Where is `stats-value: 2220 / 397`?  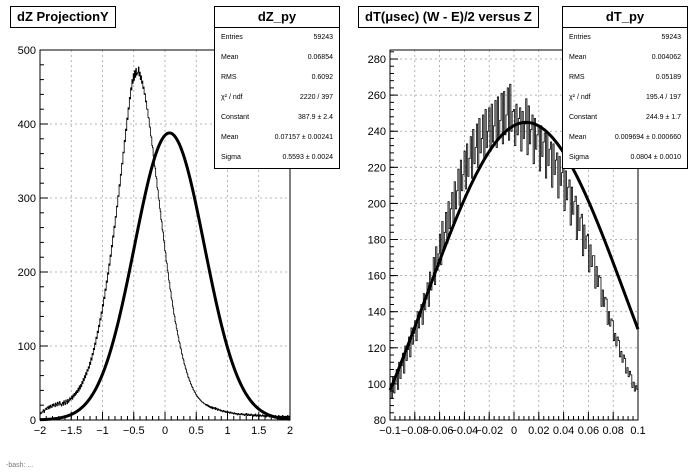 stats-value: 2220 / 397 is located at coordinates (316, 97).